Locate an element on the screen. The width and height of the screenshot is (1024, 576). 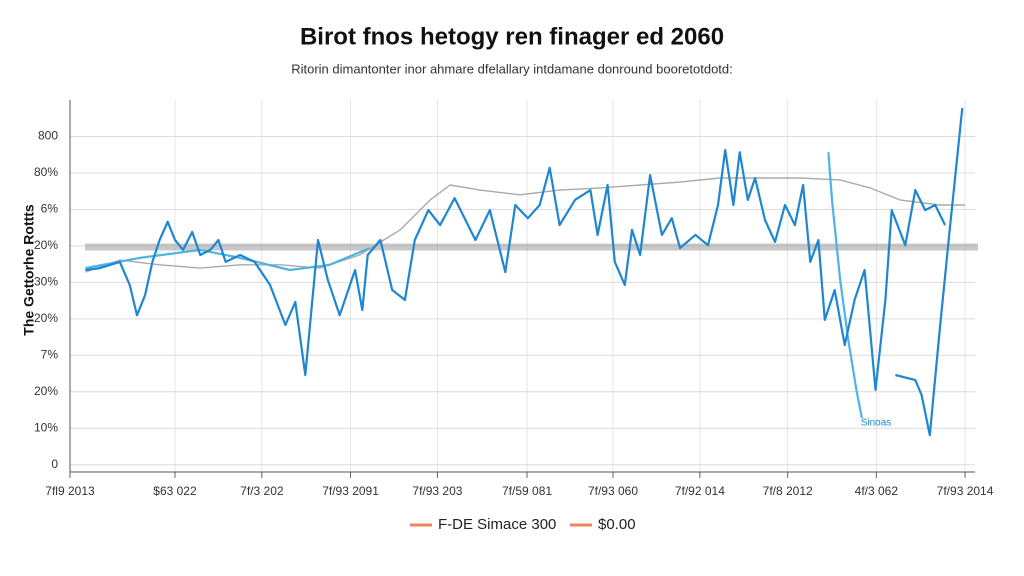
y-tick-label: 80% is located at coordinates (46, 172).